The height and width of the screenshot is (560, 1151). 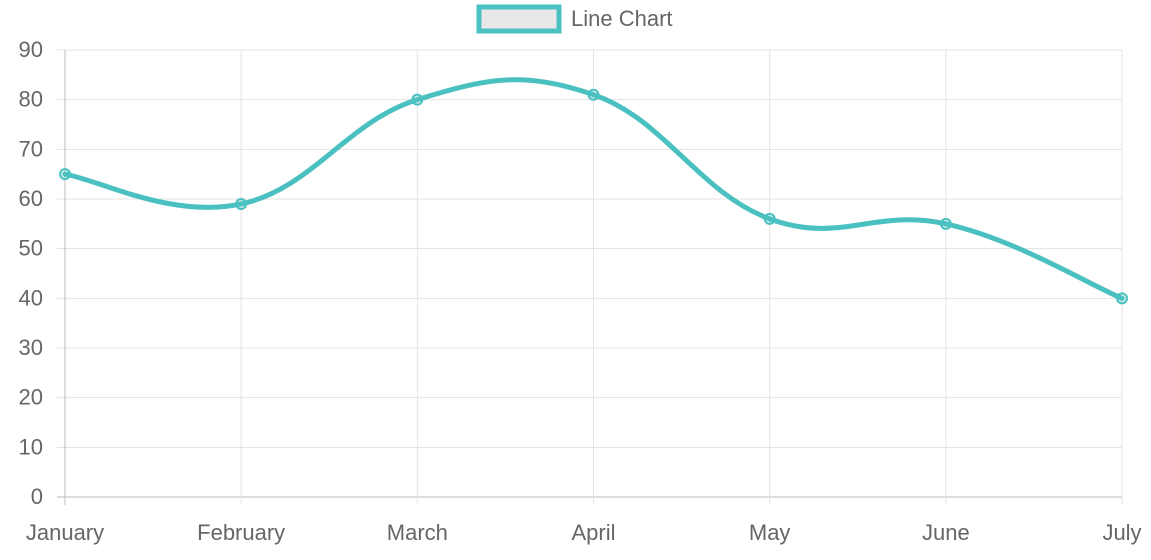 What do you see at coordinates (31, 297) in the screenshot?
I see `y-tick-label: 40` at bounding box center [31, 297].